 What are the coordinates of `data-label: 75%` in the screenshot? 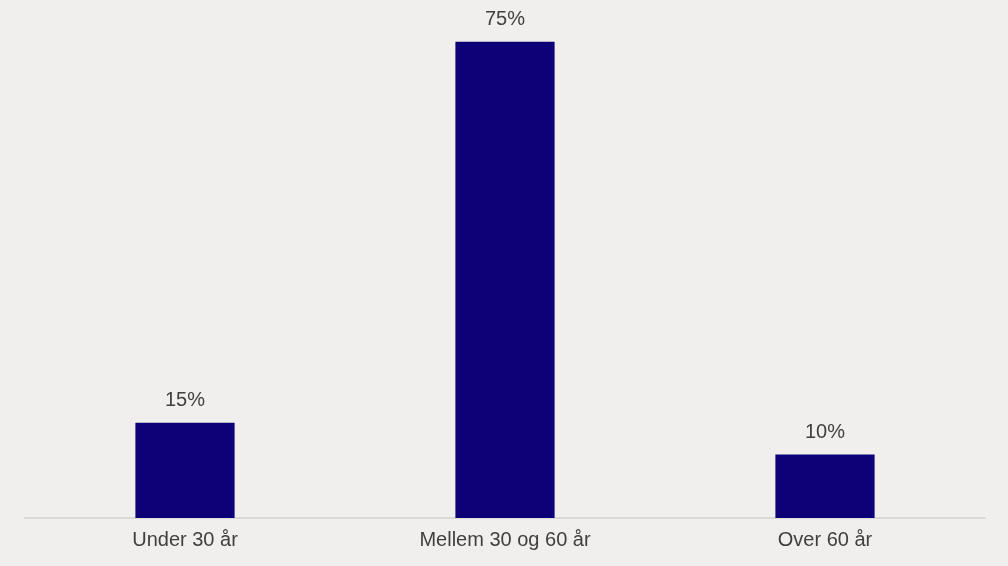 It's located at (505, 18).